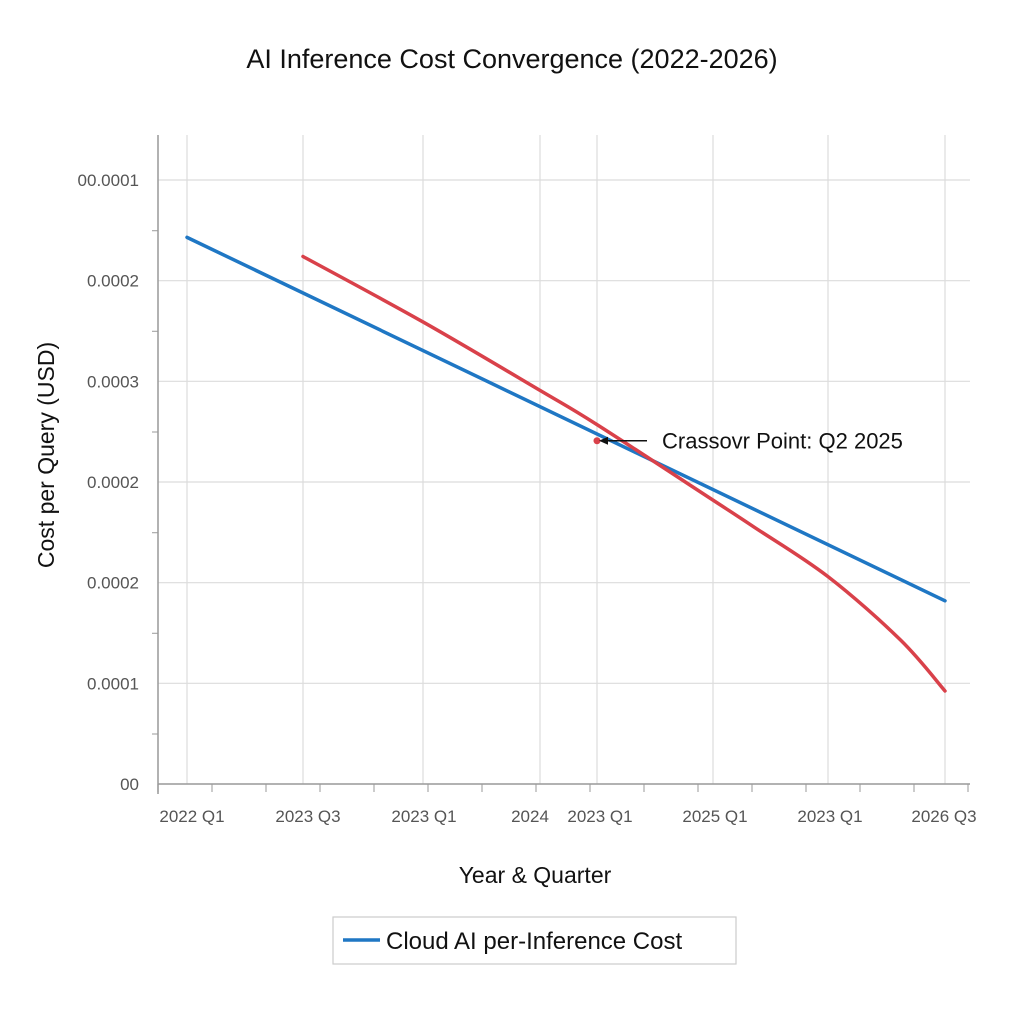 This screenshot has height=1024, width=1024. I want to click on y-tick-label: 00, so click(129, 784).